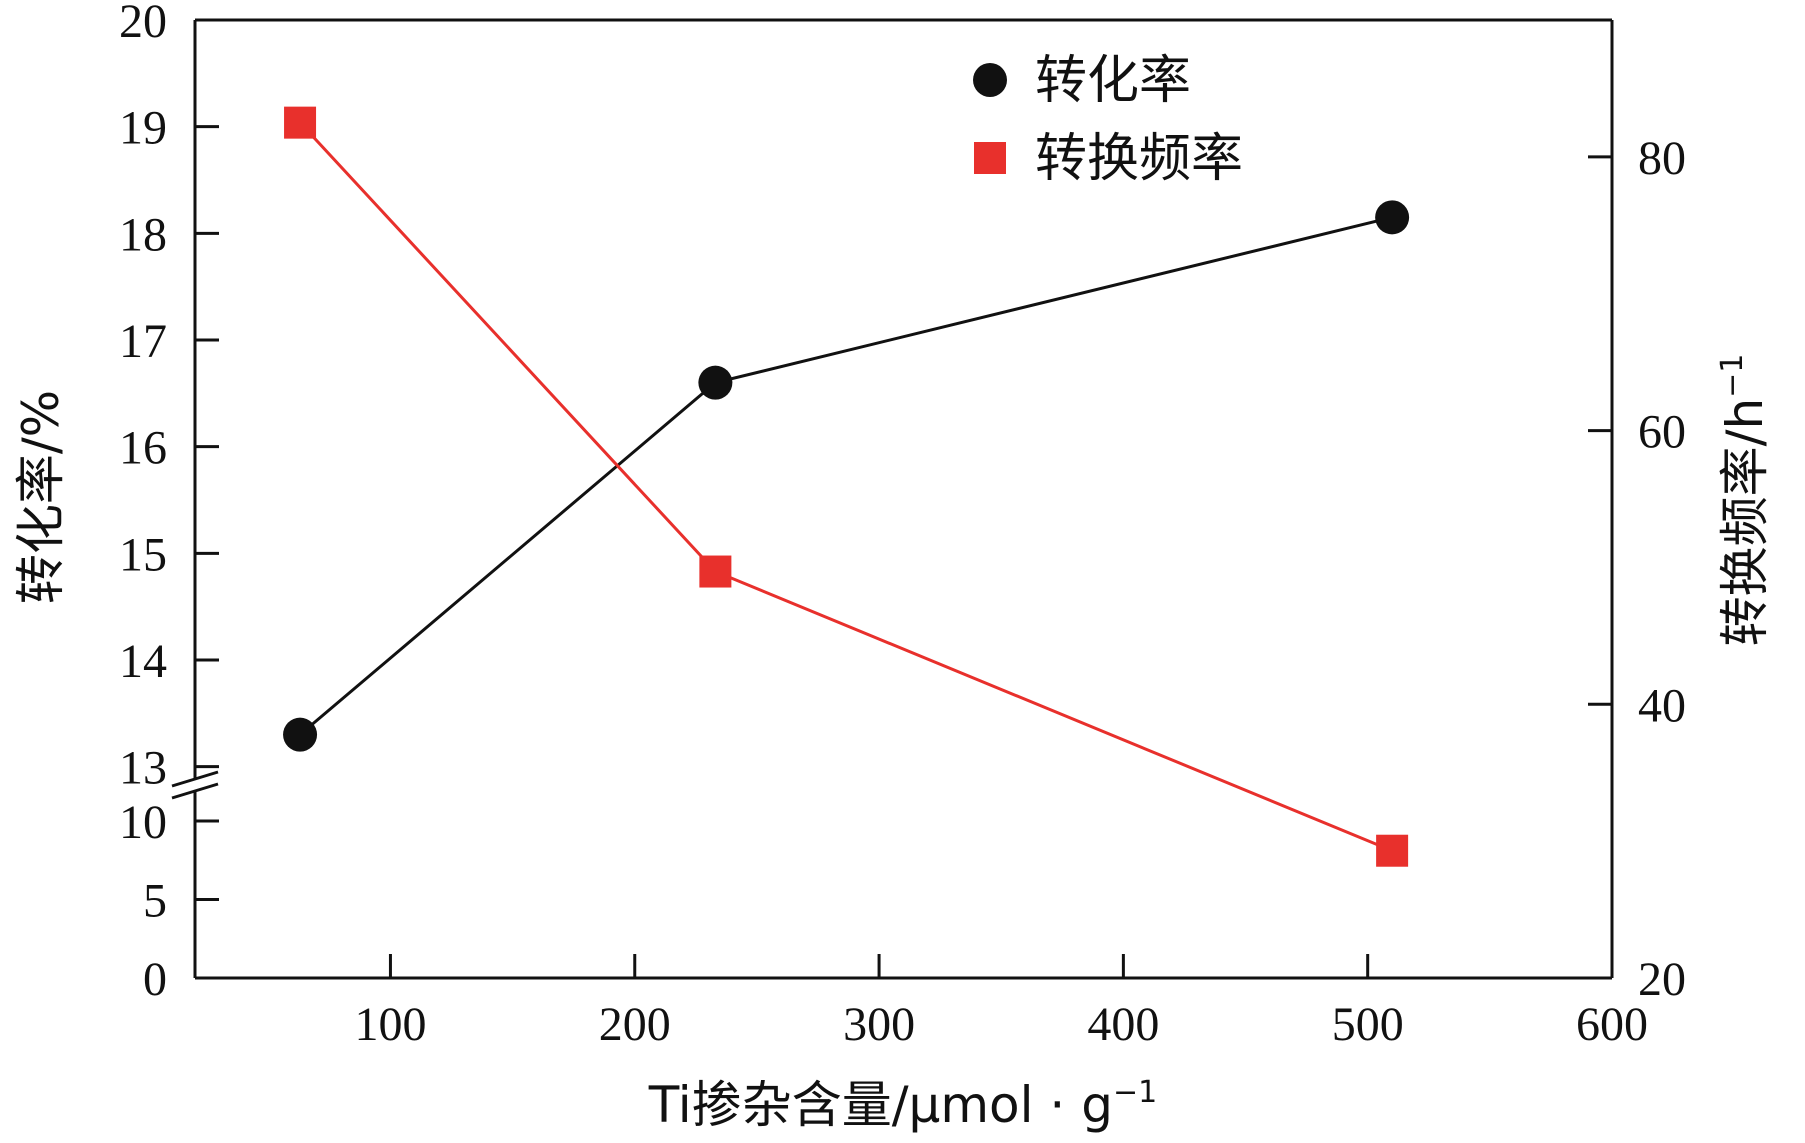 The image size is (1805, 1143). Describe the element at coordinates (990, 158) in the screenshot. I see `legend-marker-square` at that location.